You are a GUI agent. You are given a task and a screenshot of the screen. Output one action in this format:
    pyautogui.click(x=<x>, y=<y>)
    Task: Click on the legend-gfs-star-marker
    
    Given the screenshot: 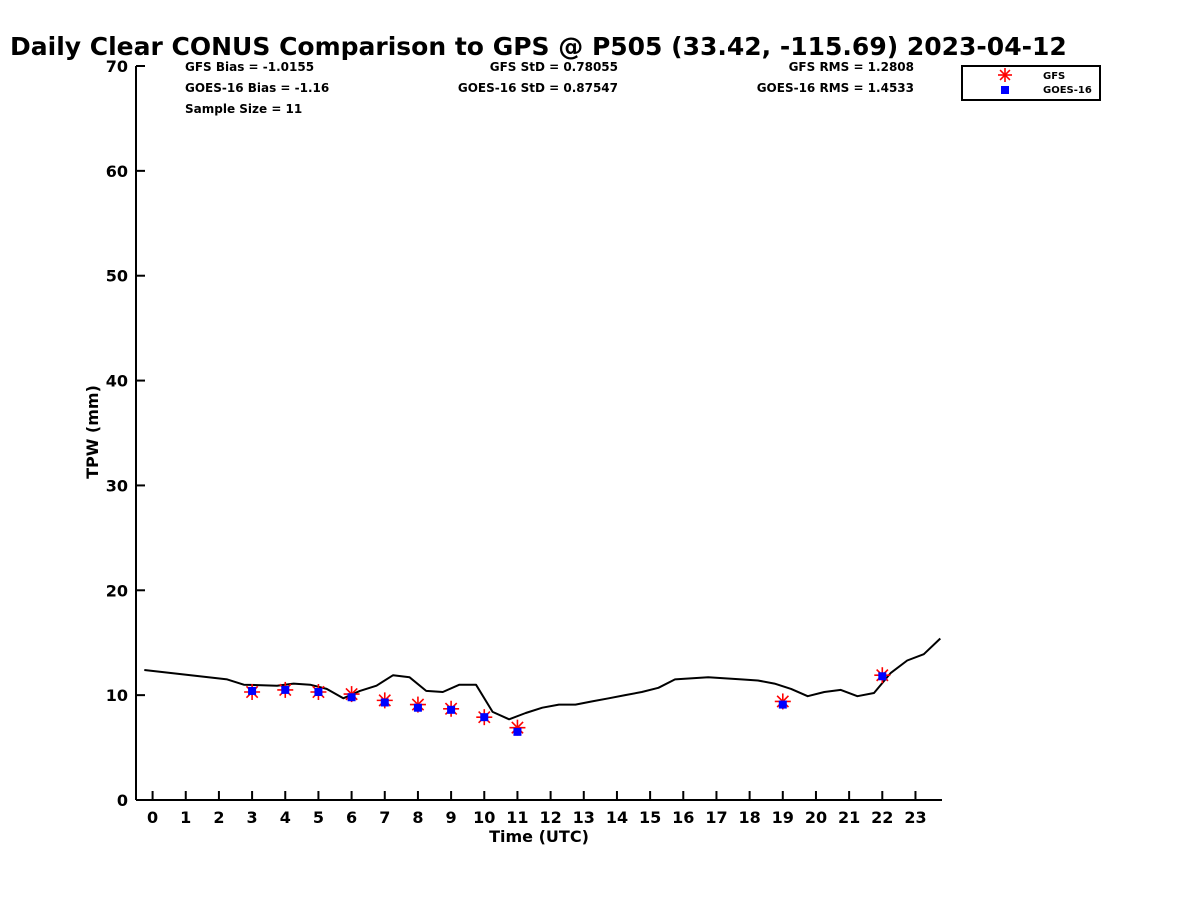 What is the action you would take?
    pyautogui.click(x=1005, y=75)
    